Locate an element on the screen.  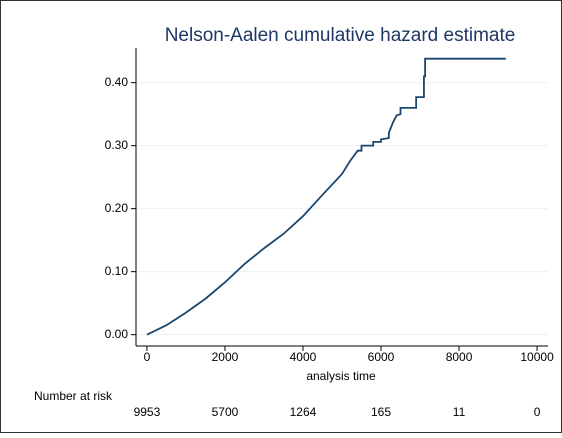
y-tick-label: 0.40 is located at coordinates (117, 82).